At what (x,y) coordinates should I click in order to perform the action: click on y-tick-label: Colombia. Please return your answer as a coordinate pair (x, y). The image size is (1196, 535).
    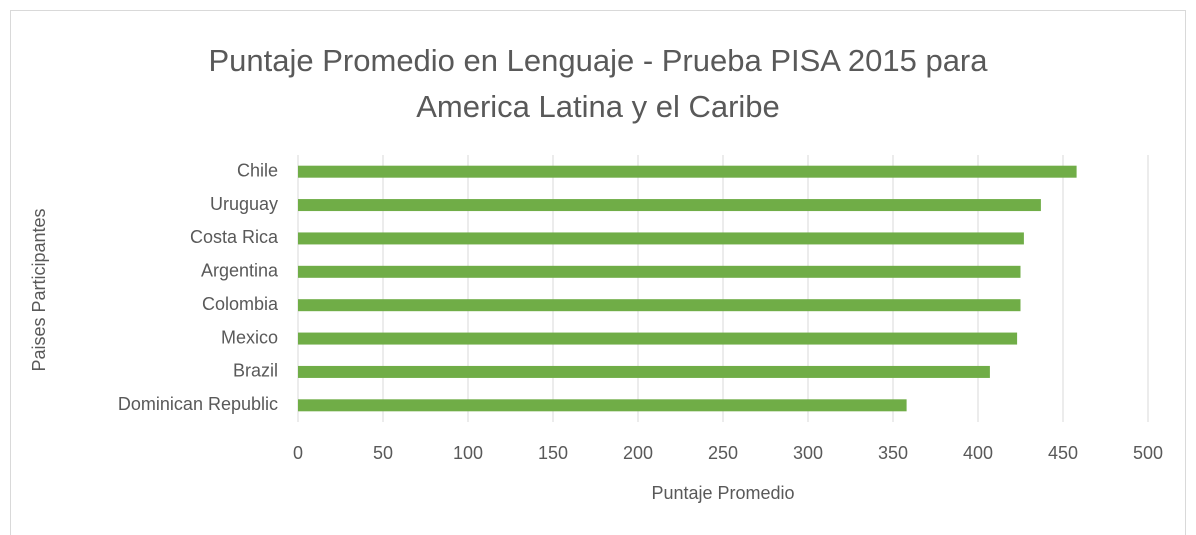
    Looking at the image, I should click on (240, 304).